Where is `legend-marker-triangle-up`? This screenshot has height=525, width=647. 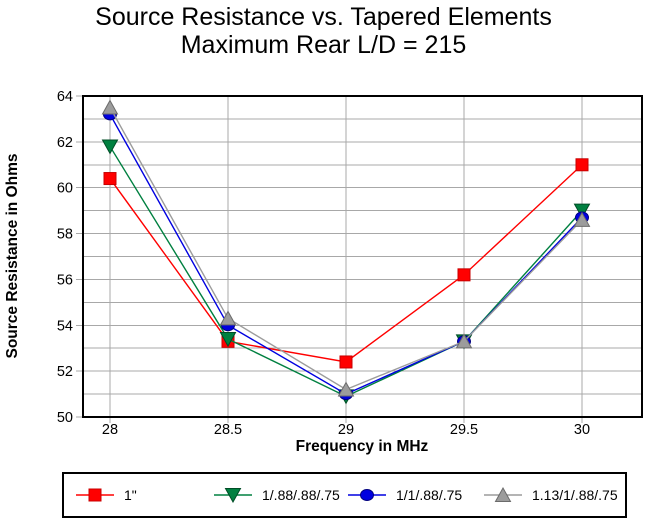
legend-marker-triangle-up is located at coordinates (503, 494).